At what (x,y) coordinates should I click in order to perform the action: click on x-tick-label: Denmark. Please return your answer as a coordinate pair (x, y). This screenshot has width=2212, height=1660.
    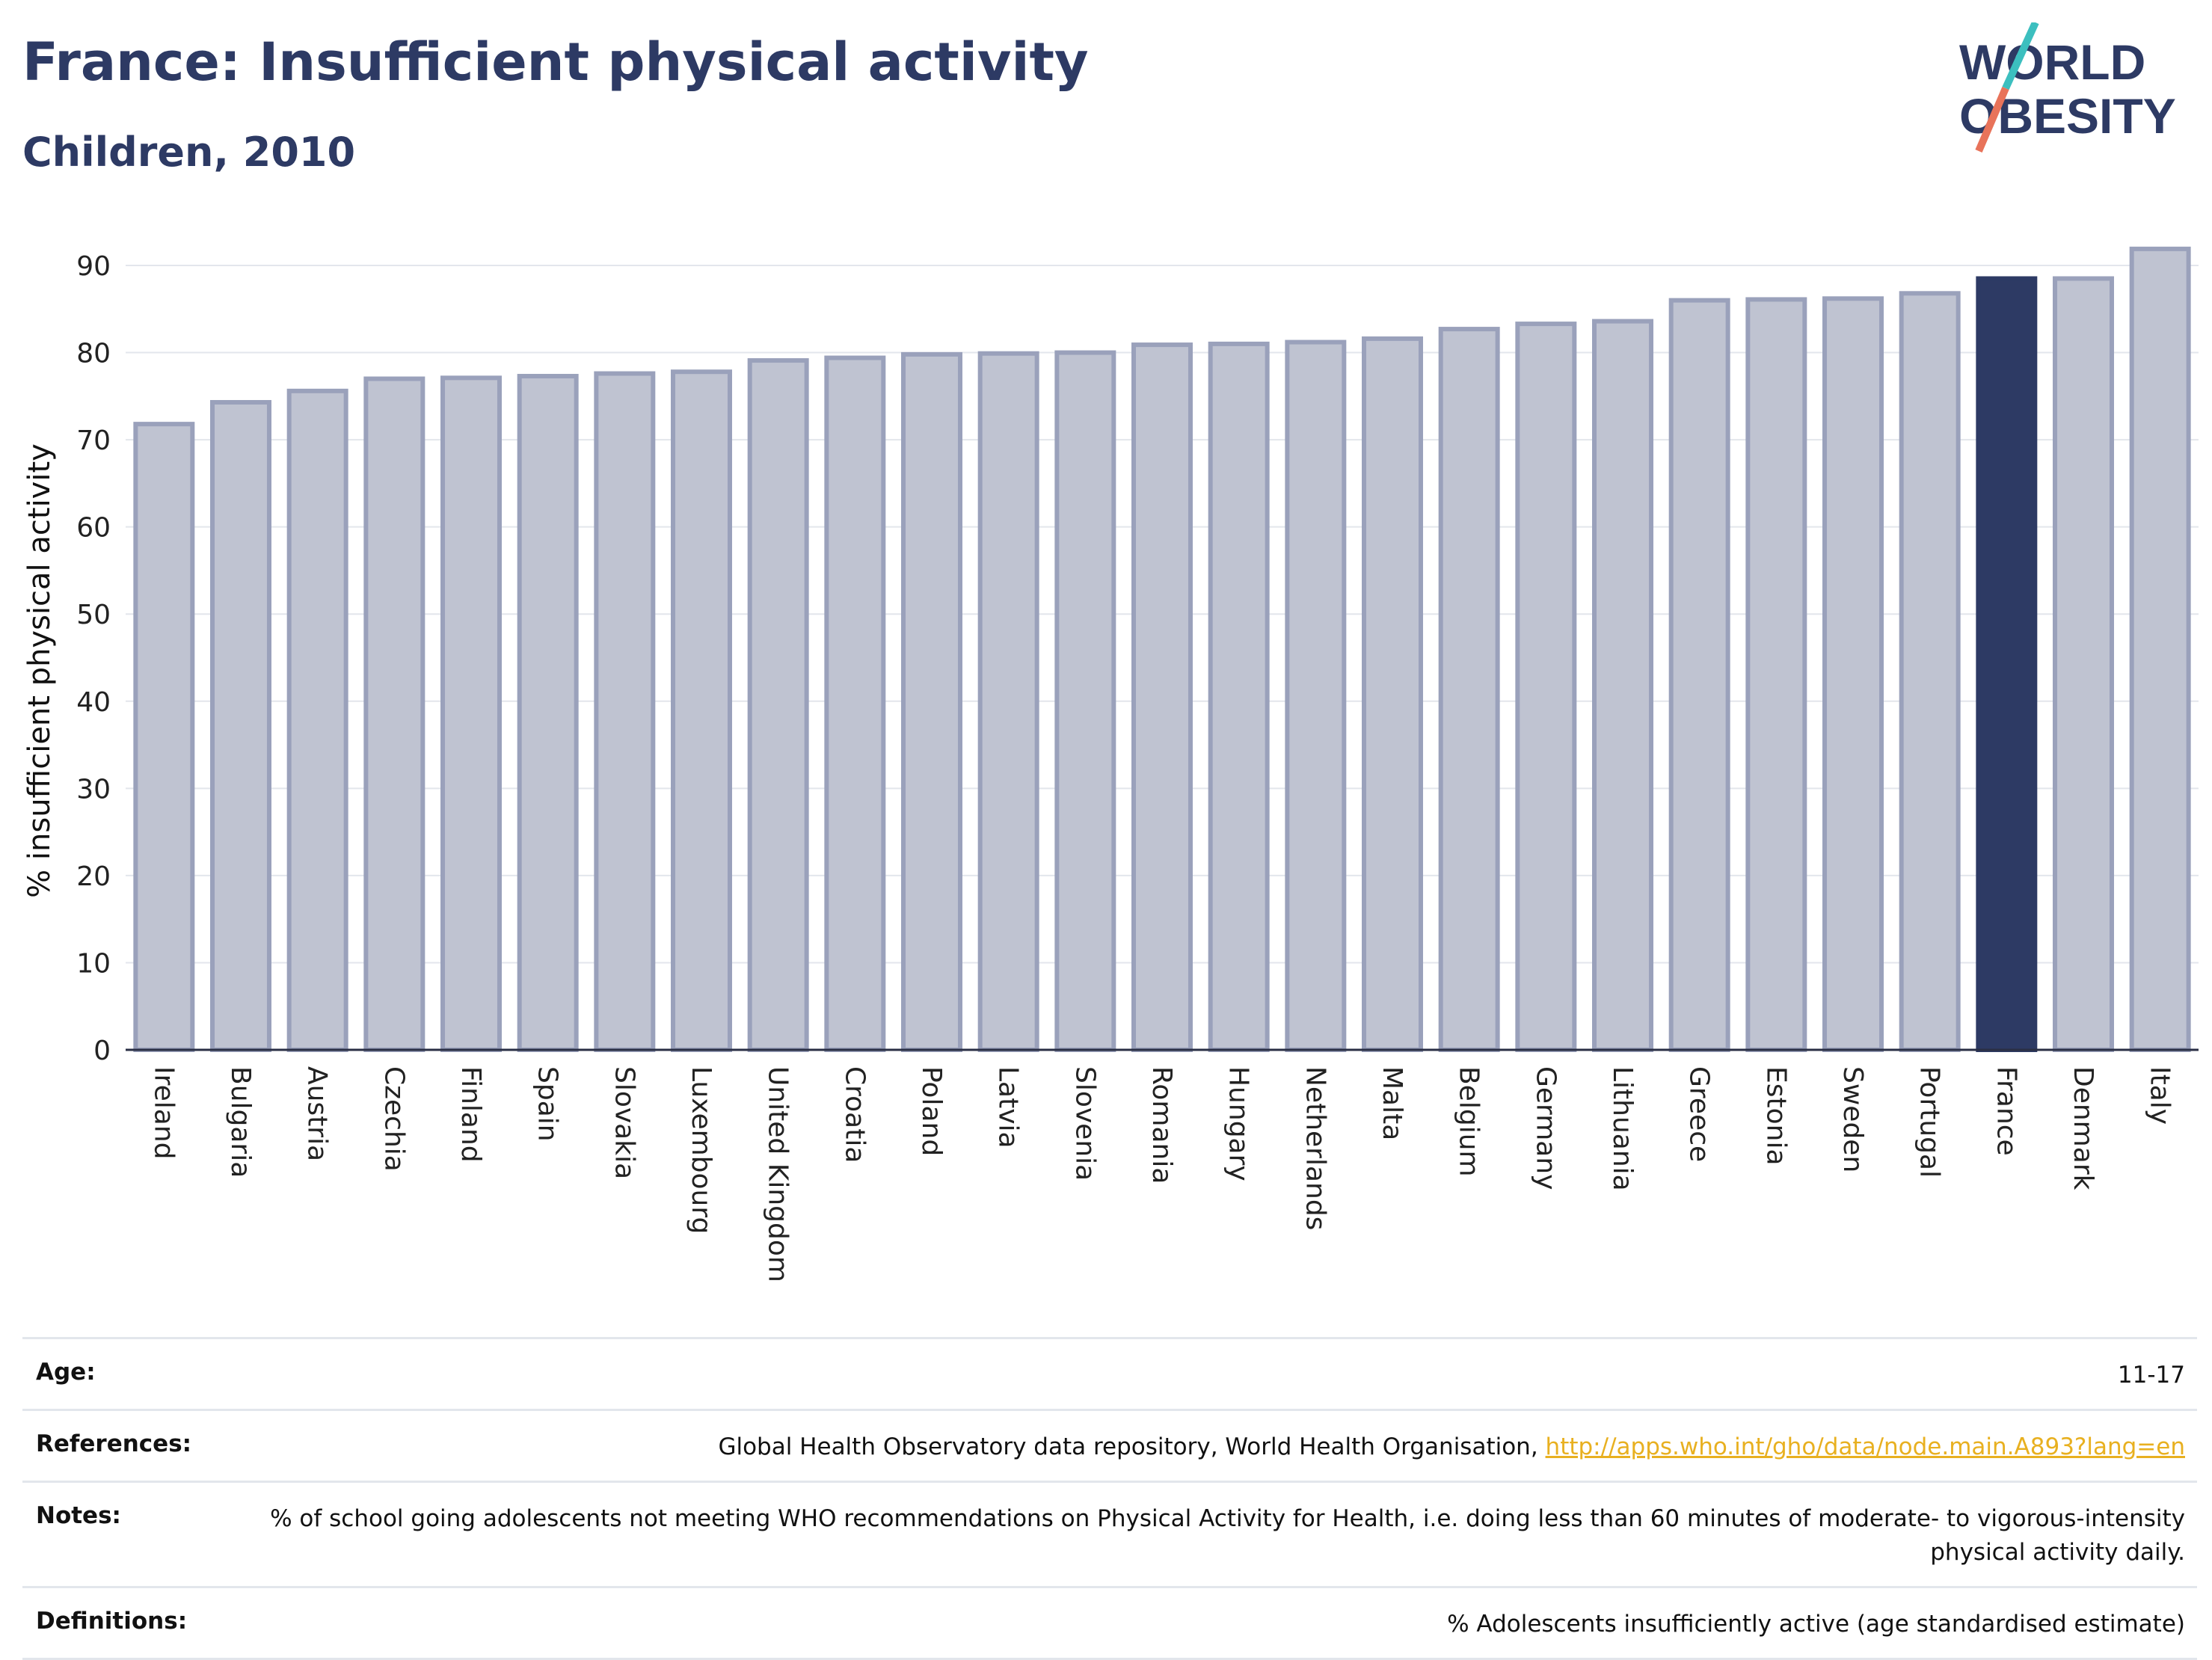
    Looking at the image, I should click on (2083, 1128).